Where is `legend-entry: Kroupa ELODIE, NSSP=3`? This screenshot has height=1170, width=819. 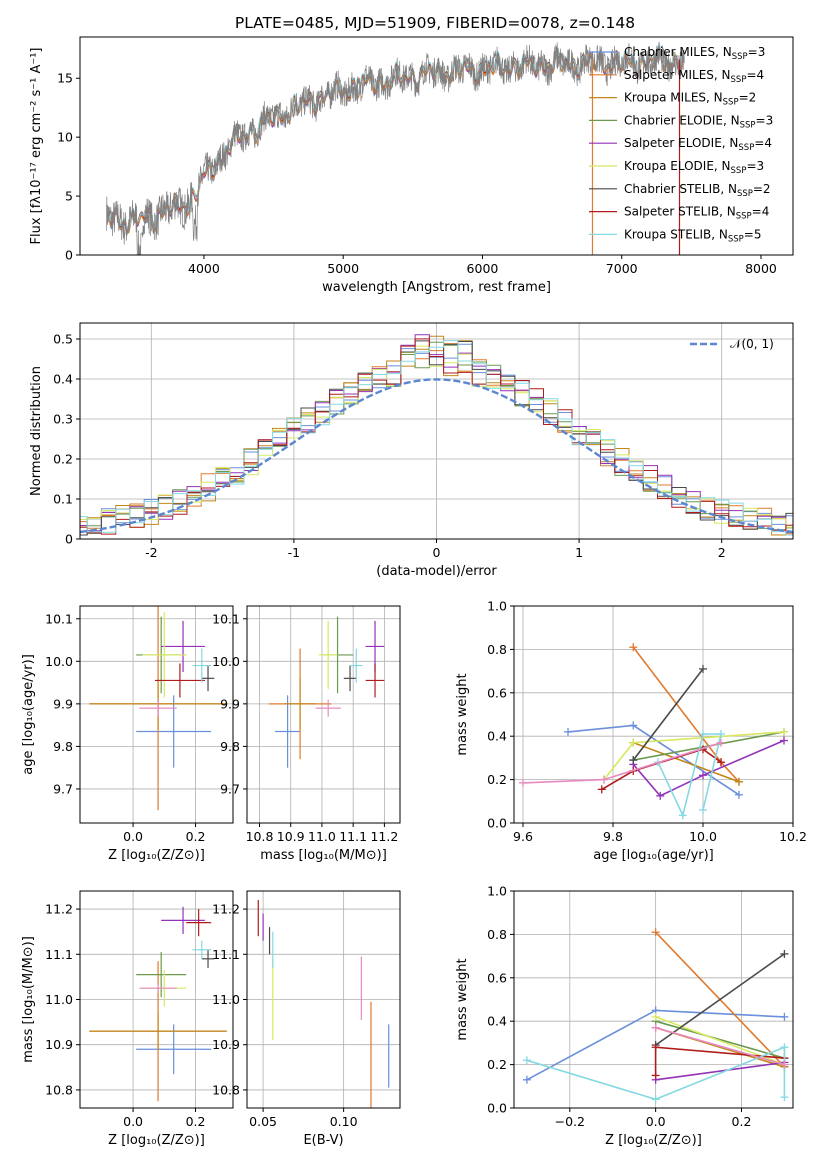 legend-entry: Kroupa ELODIE, NSSP=3 is located at coordinates (694, 167).